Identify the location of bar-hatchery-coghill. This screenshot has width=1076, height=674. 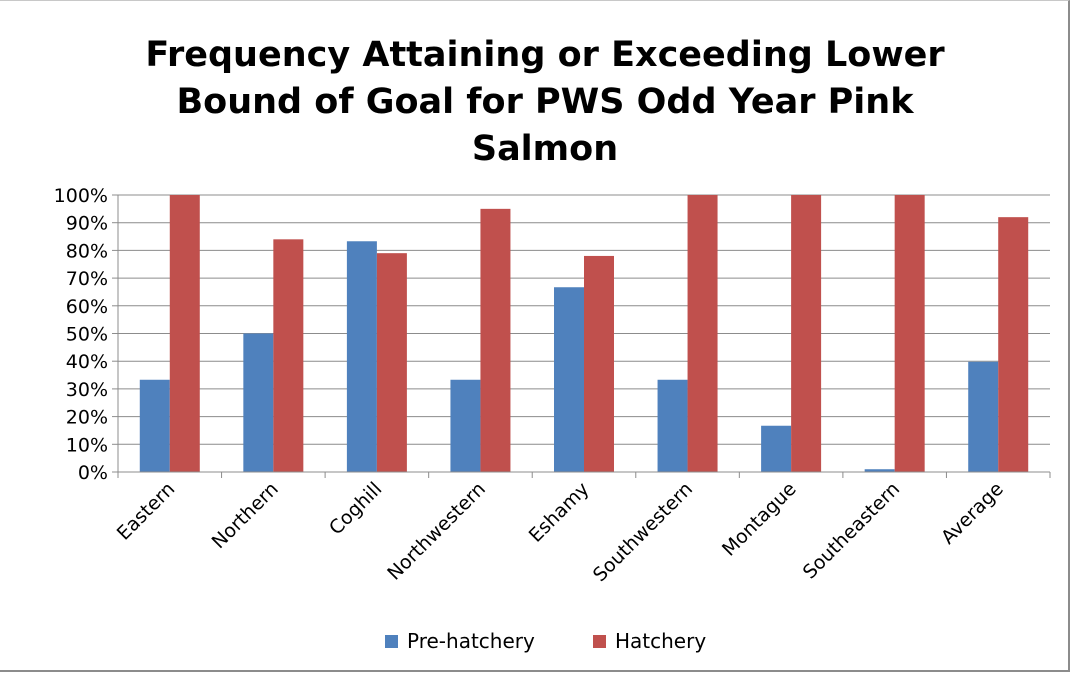
(391, 362).